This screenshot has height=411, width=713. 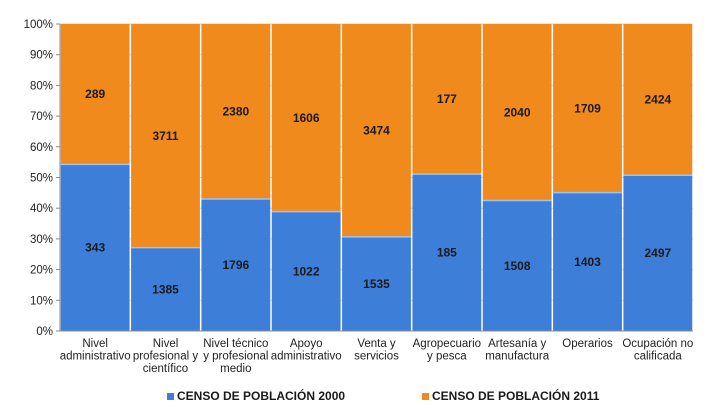 What do you see at coordinates (425, 396) in the screenshot?
I see `legend-swatch-2011` at bounding box center [425, 396].